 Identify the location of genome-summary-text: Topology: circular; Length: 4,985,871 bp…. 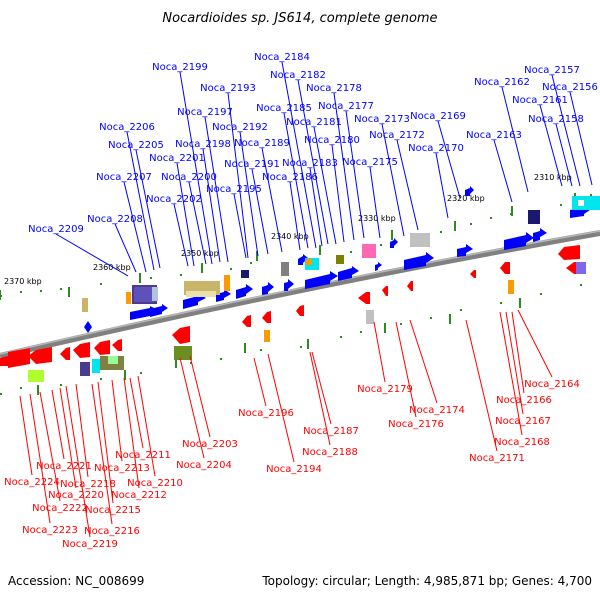
(426, 581).